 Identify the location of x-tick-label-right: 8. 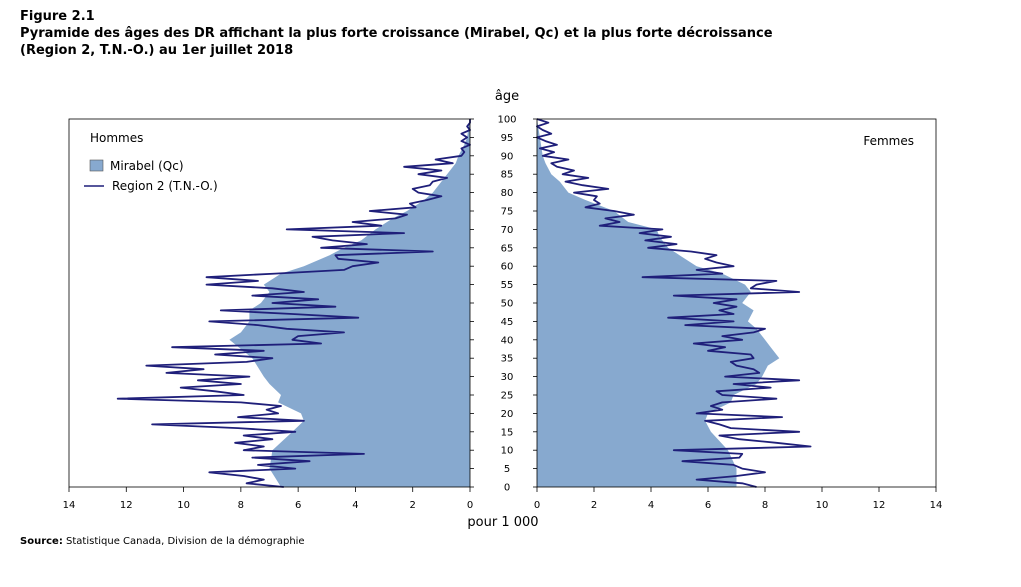
(765, 505).